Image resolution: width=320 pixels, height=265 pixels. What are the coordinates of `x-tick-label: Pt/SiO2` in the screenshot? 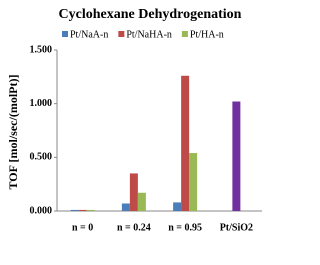 It's located at (236, 227).